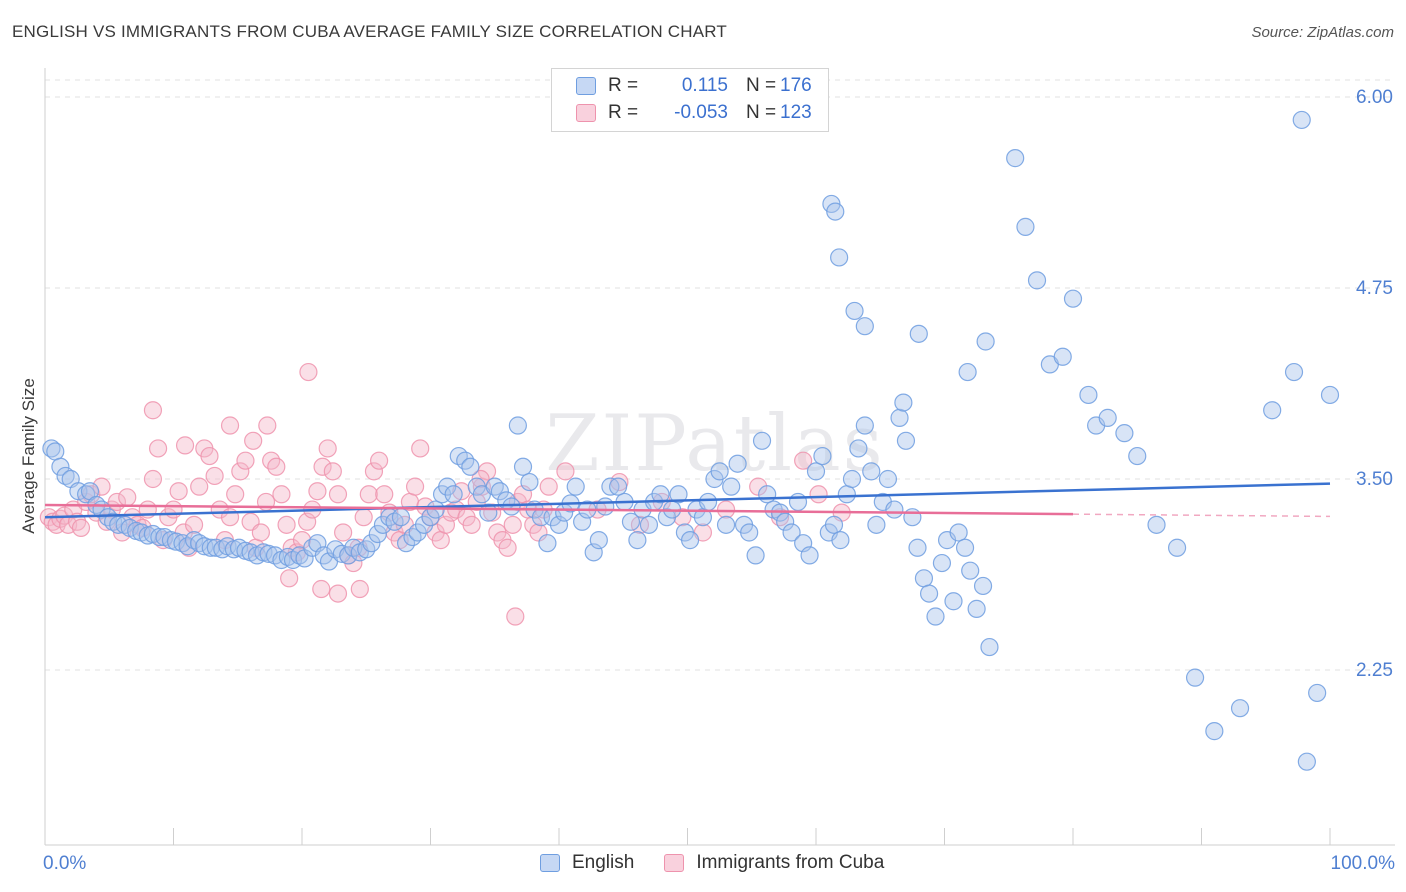  I want to click on x-tick-label: 100.0%, so click(1363, 863).